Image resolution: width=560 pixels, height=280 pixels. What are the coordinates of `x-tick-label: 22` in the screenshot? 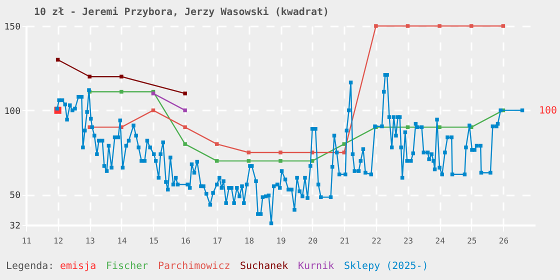 It's located at (377, 241).